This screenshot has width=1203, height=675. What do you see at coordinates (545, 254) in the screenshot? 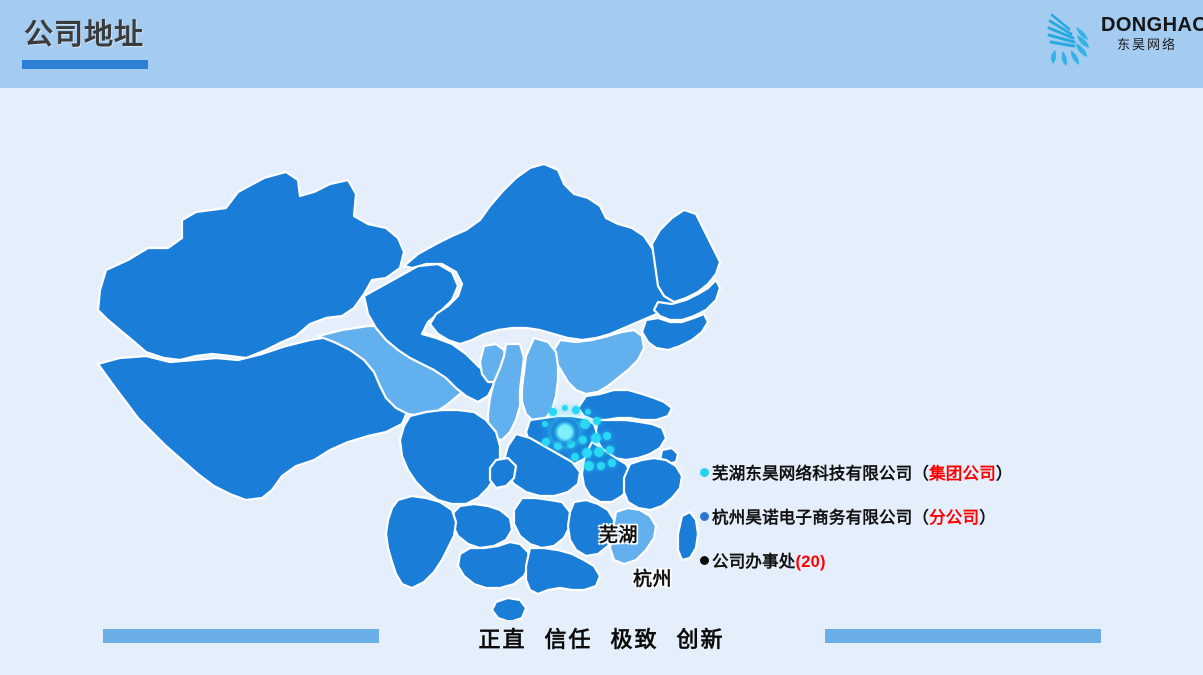
I see `province-inner-mongolia` at bounding box center [545, 254].